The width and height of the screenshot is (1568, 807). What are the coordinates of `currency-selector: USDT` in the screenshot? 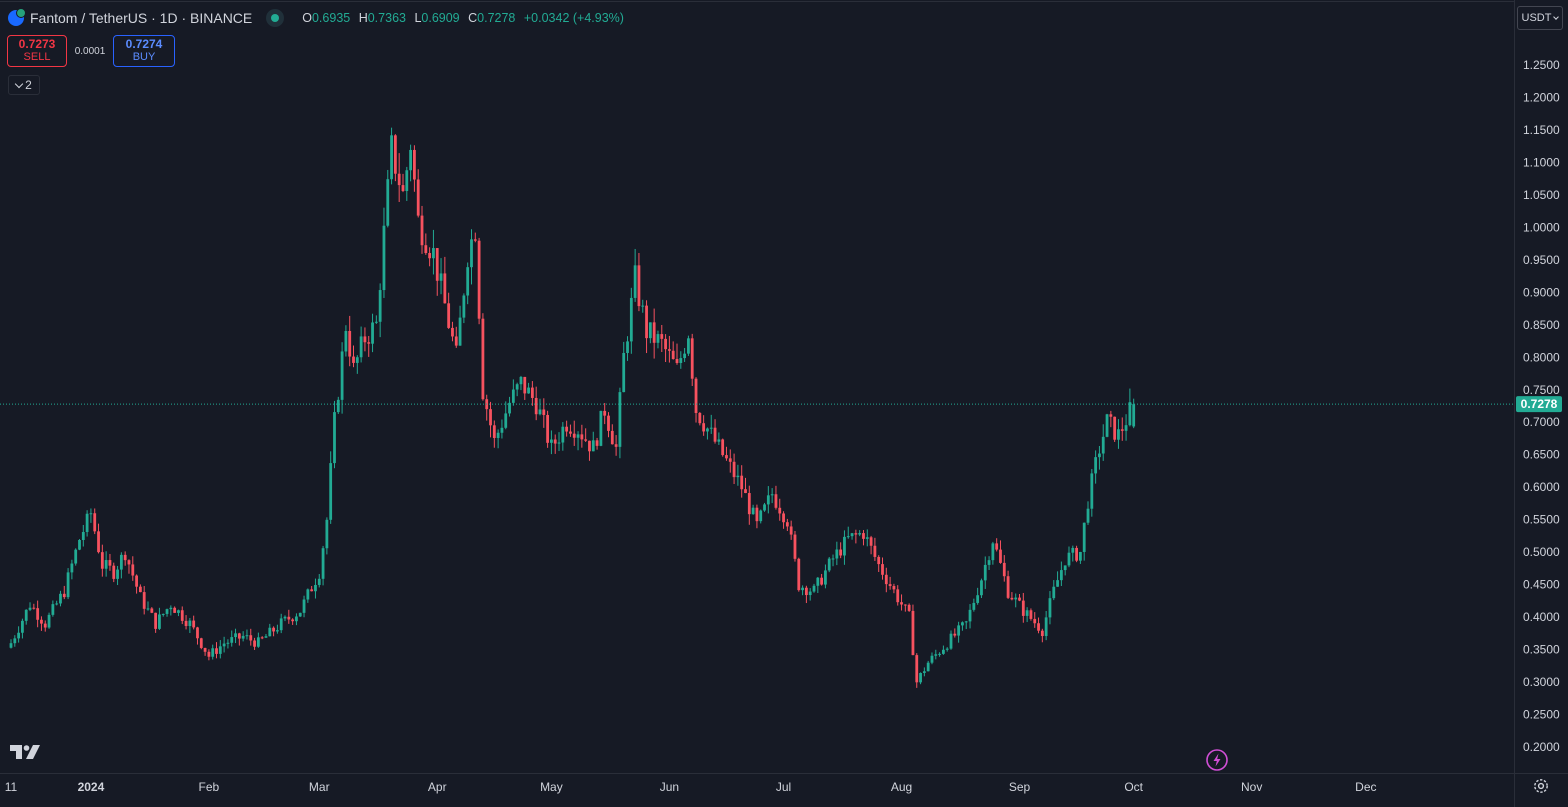 It's located at (1540, 18).